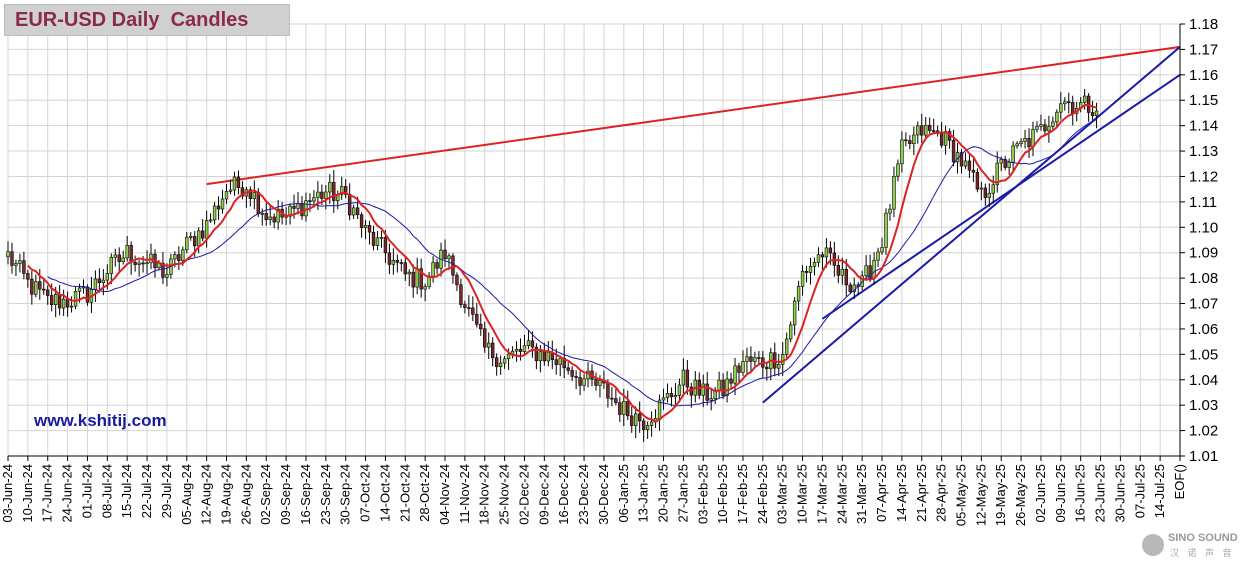  I want to click on y-tick-label: 1.06, so click(1203, 329).